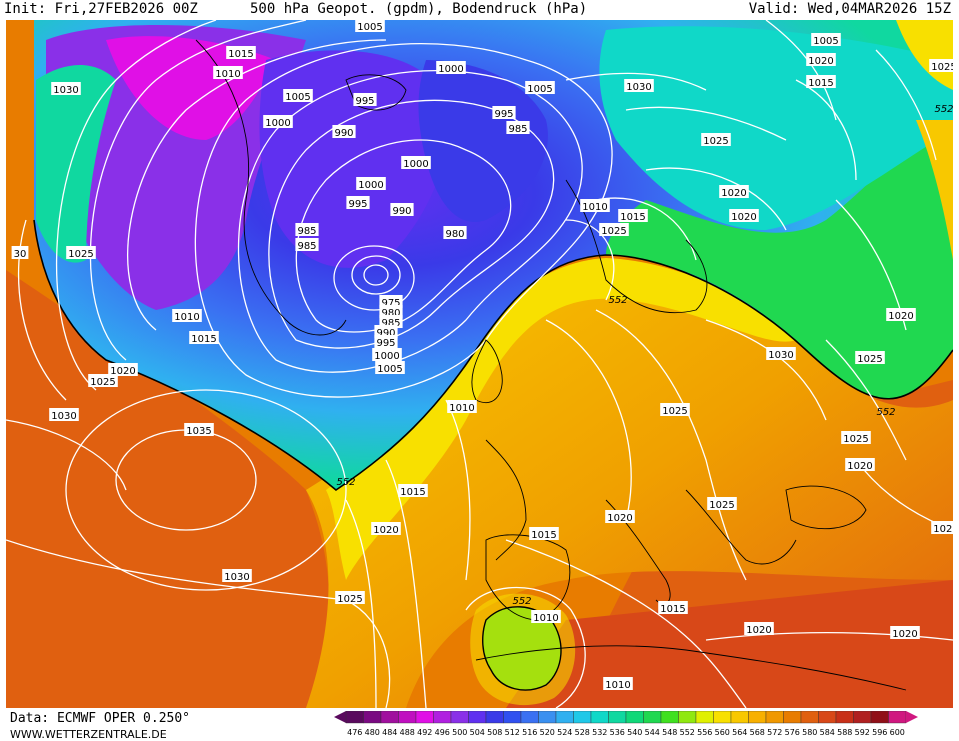  I want to click on scale-level-label: 544, so click(652, 732).